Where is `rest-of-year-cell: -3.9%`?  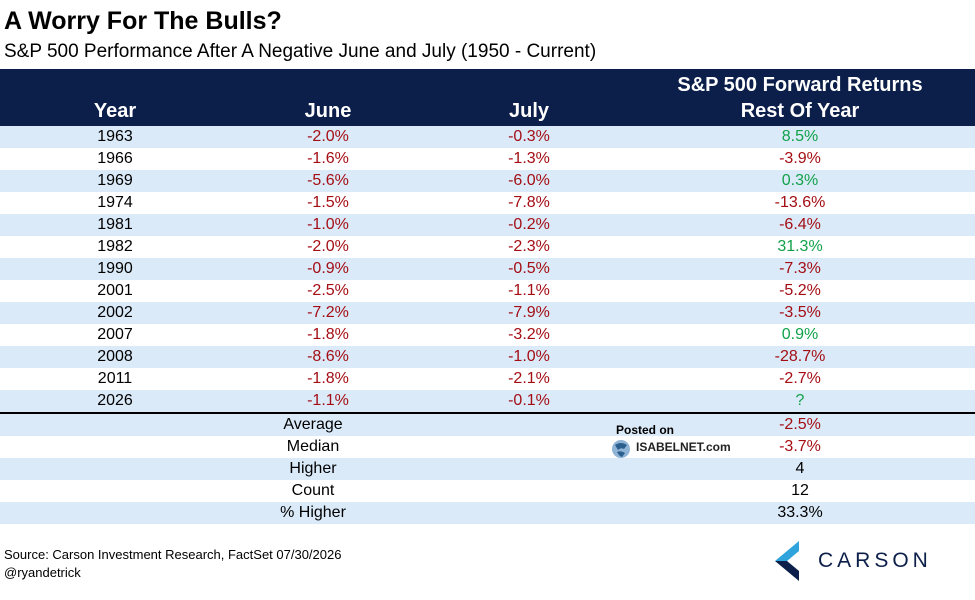
rest-of-year-cell: -3.9% is located at coordinates (800, 158).